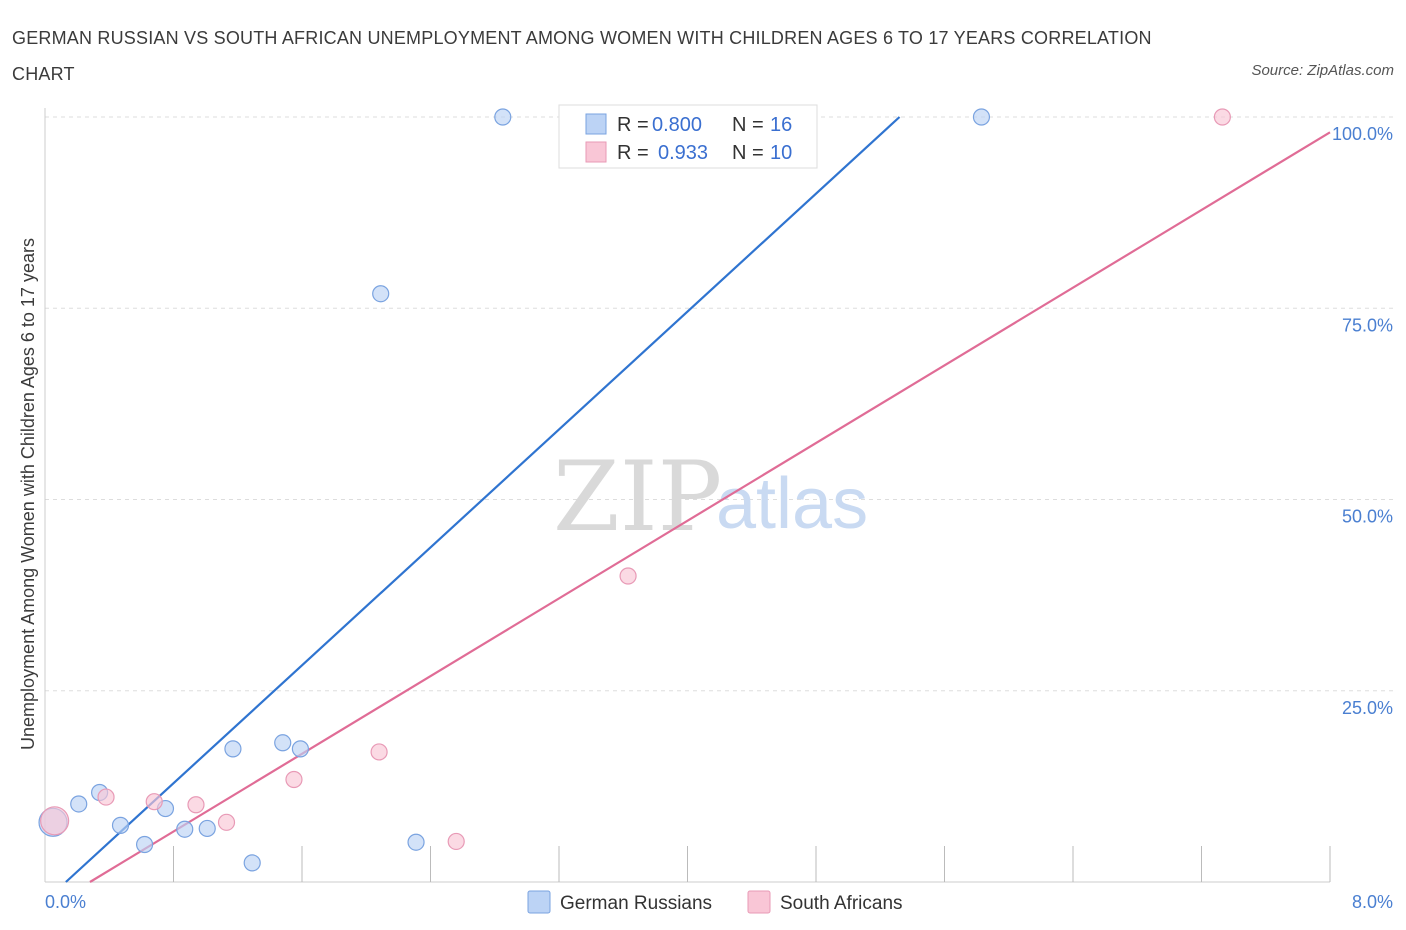  What do you see at coordinates (748, 125) in the screenshot?
I see `legend-n-label-1: N =` at bounding box center [748, 125].